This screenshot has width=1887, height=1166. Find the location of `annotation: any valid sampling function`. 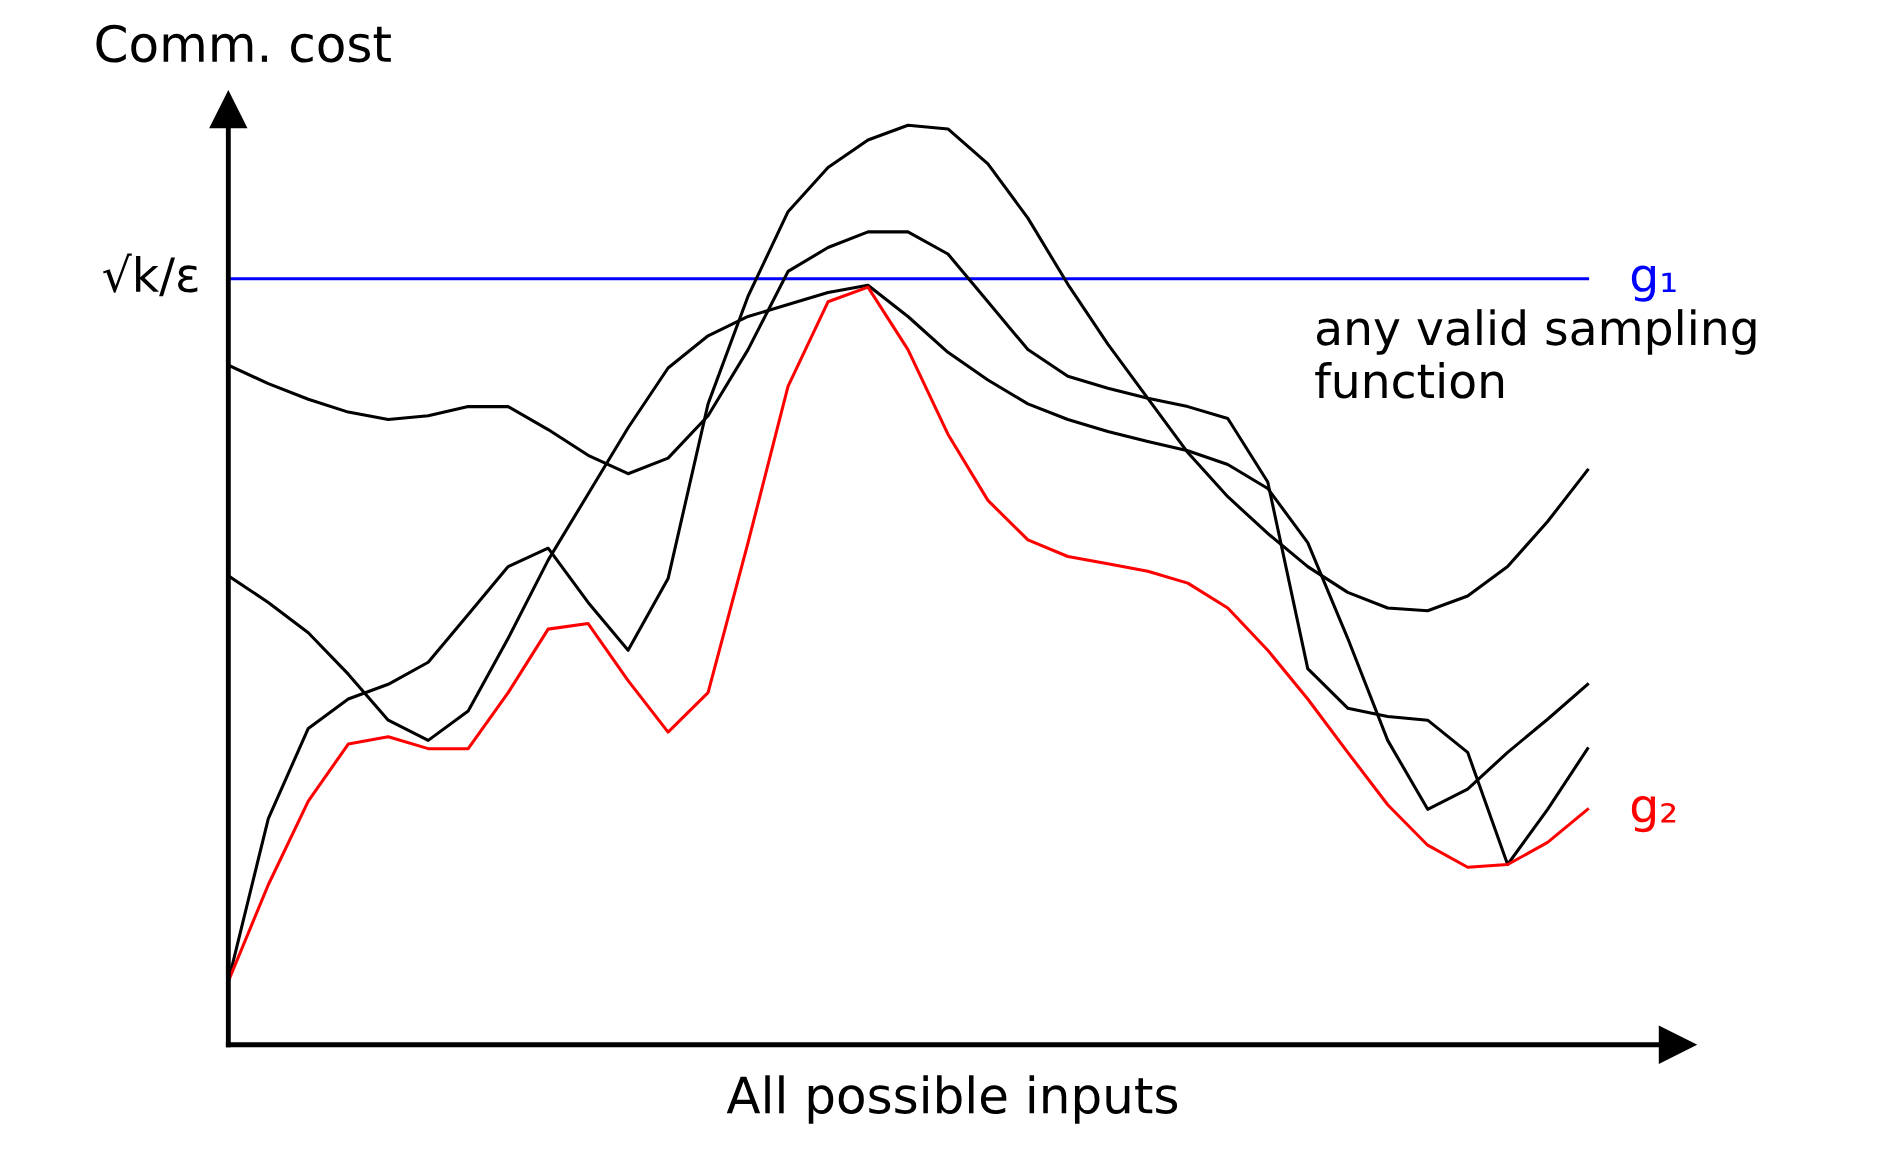

annotation: any valid sampling function is located at coordinates (1535, 354).